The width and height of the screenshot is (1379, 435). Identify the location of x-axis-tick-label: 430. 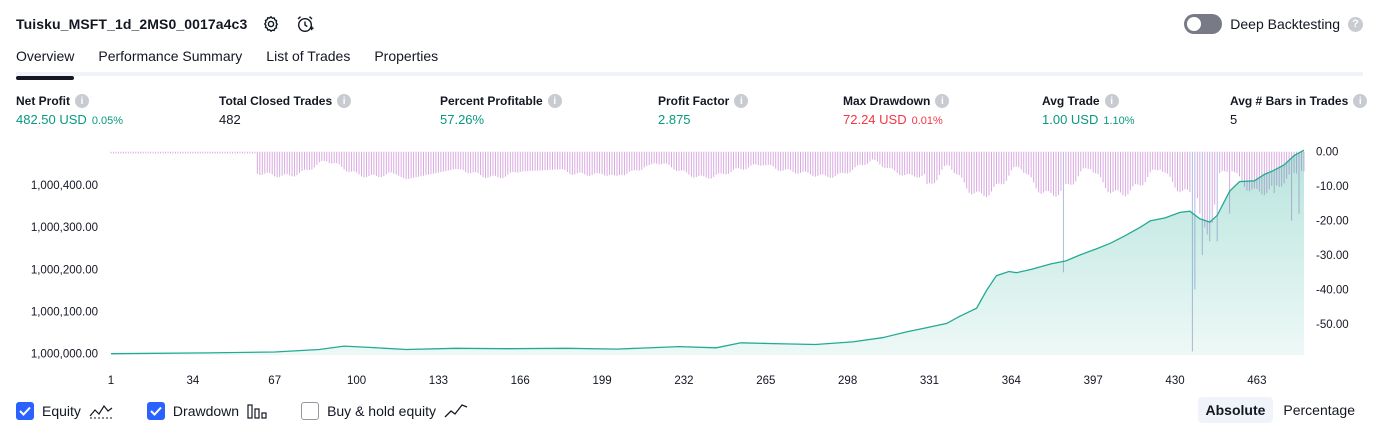
(1174, 381).